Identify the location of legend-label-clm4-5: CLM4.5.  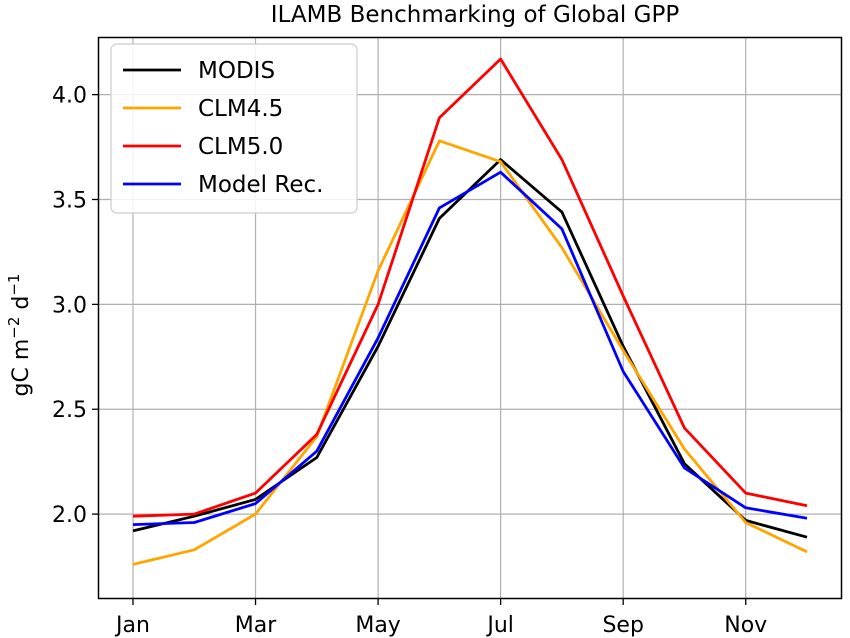
(240, 109).